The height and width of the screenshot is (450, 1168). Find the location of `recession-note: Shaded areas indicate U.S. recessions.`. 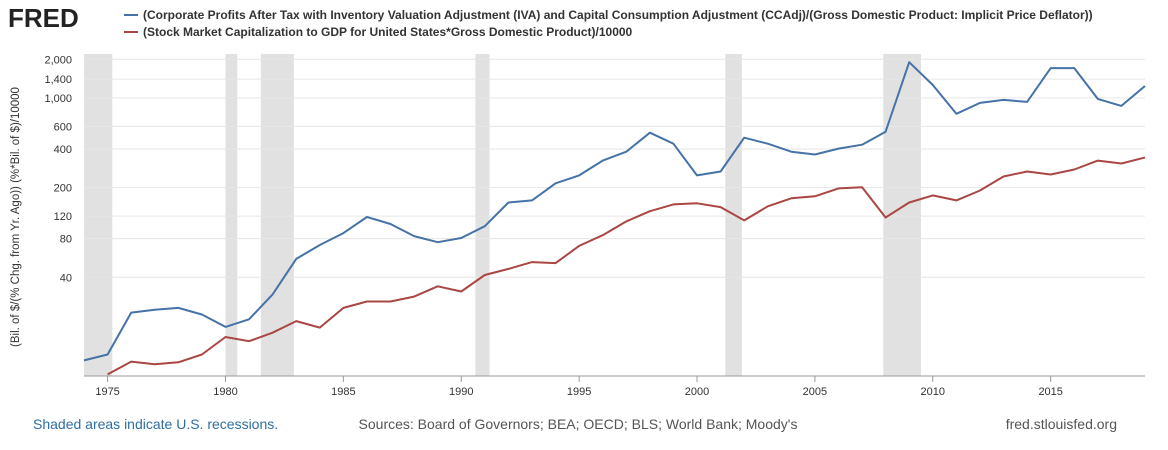

recession-note: Shaded areas indicate U.S. recessions. is located at coordinates (155, 424).